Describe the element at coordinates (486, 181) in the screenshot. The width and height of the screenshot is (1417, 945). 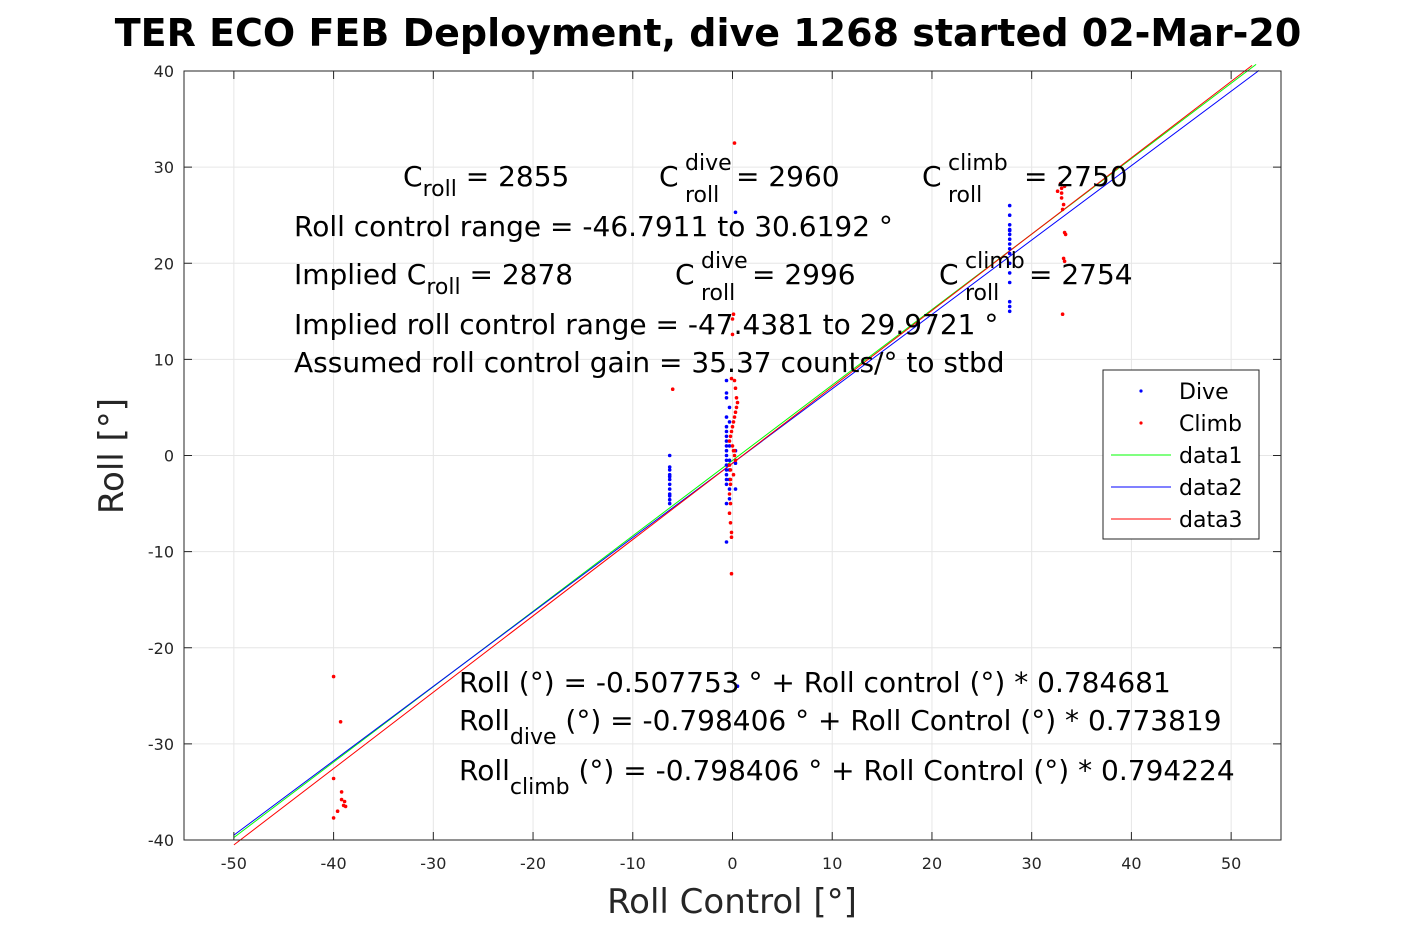
I see `annotation-c-roll: Croll = 2855` at that location.